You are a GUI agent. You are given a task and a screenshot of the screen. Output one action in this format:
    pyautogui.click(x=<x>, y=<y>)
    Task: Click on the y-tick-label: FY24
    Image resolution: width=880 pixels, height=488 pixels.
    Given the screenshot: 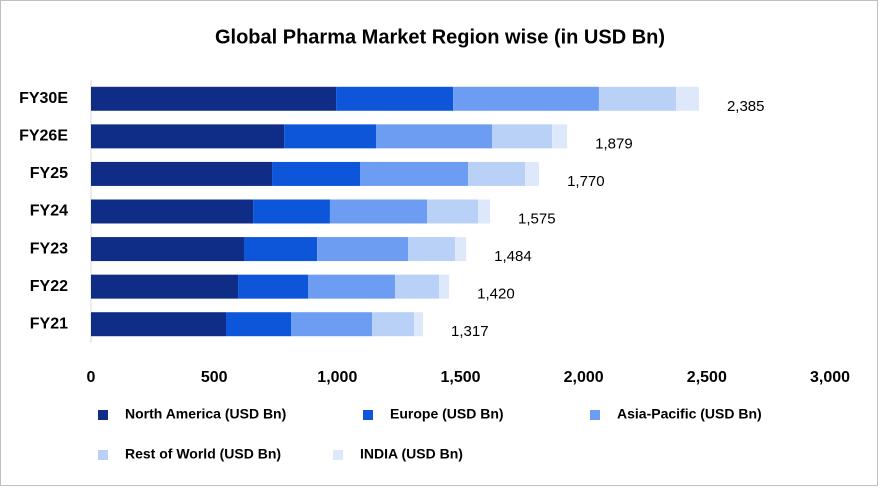 What is the action you would take?
    pyautogui.click(x=49, y=211)
    